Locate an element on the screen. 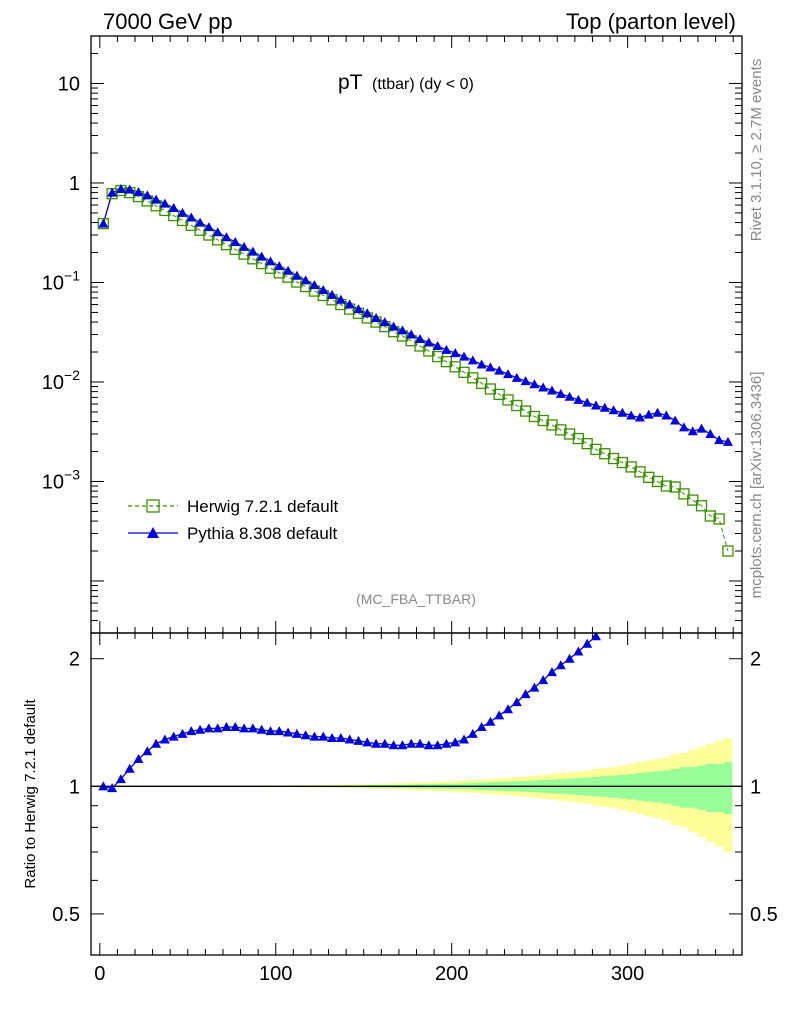  legend-herwig-marker is located at coordinates (153, 506).